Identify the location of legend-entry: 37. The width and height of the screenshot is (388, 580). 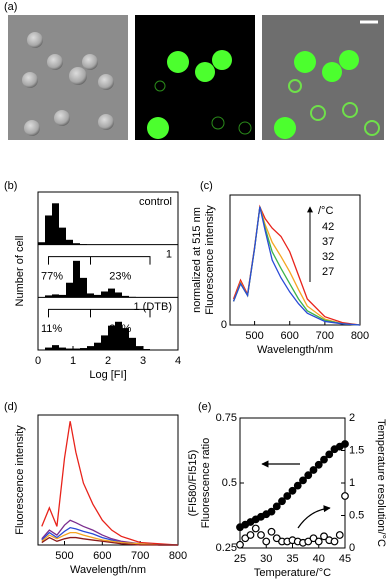
(328, 242).